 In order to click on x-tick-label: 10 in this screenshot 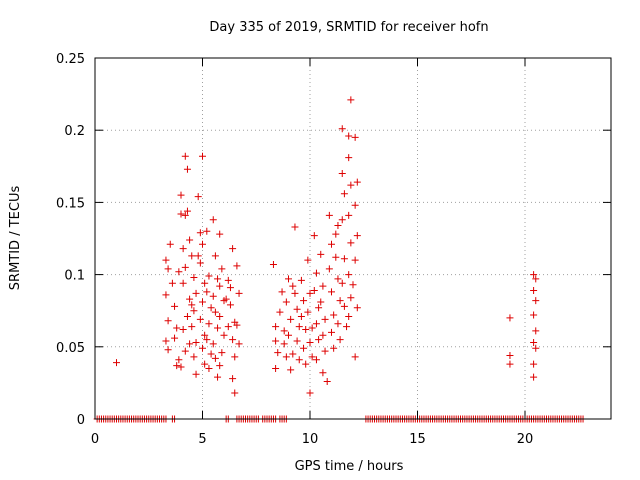, I will do `click(310, 439)`.